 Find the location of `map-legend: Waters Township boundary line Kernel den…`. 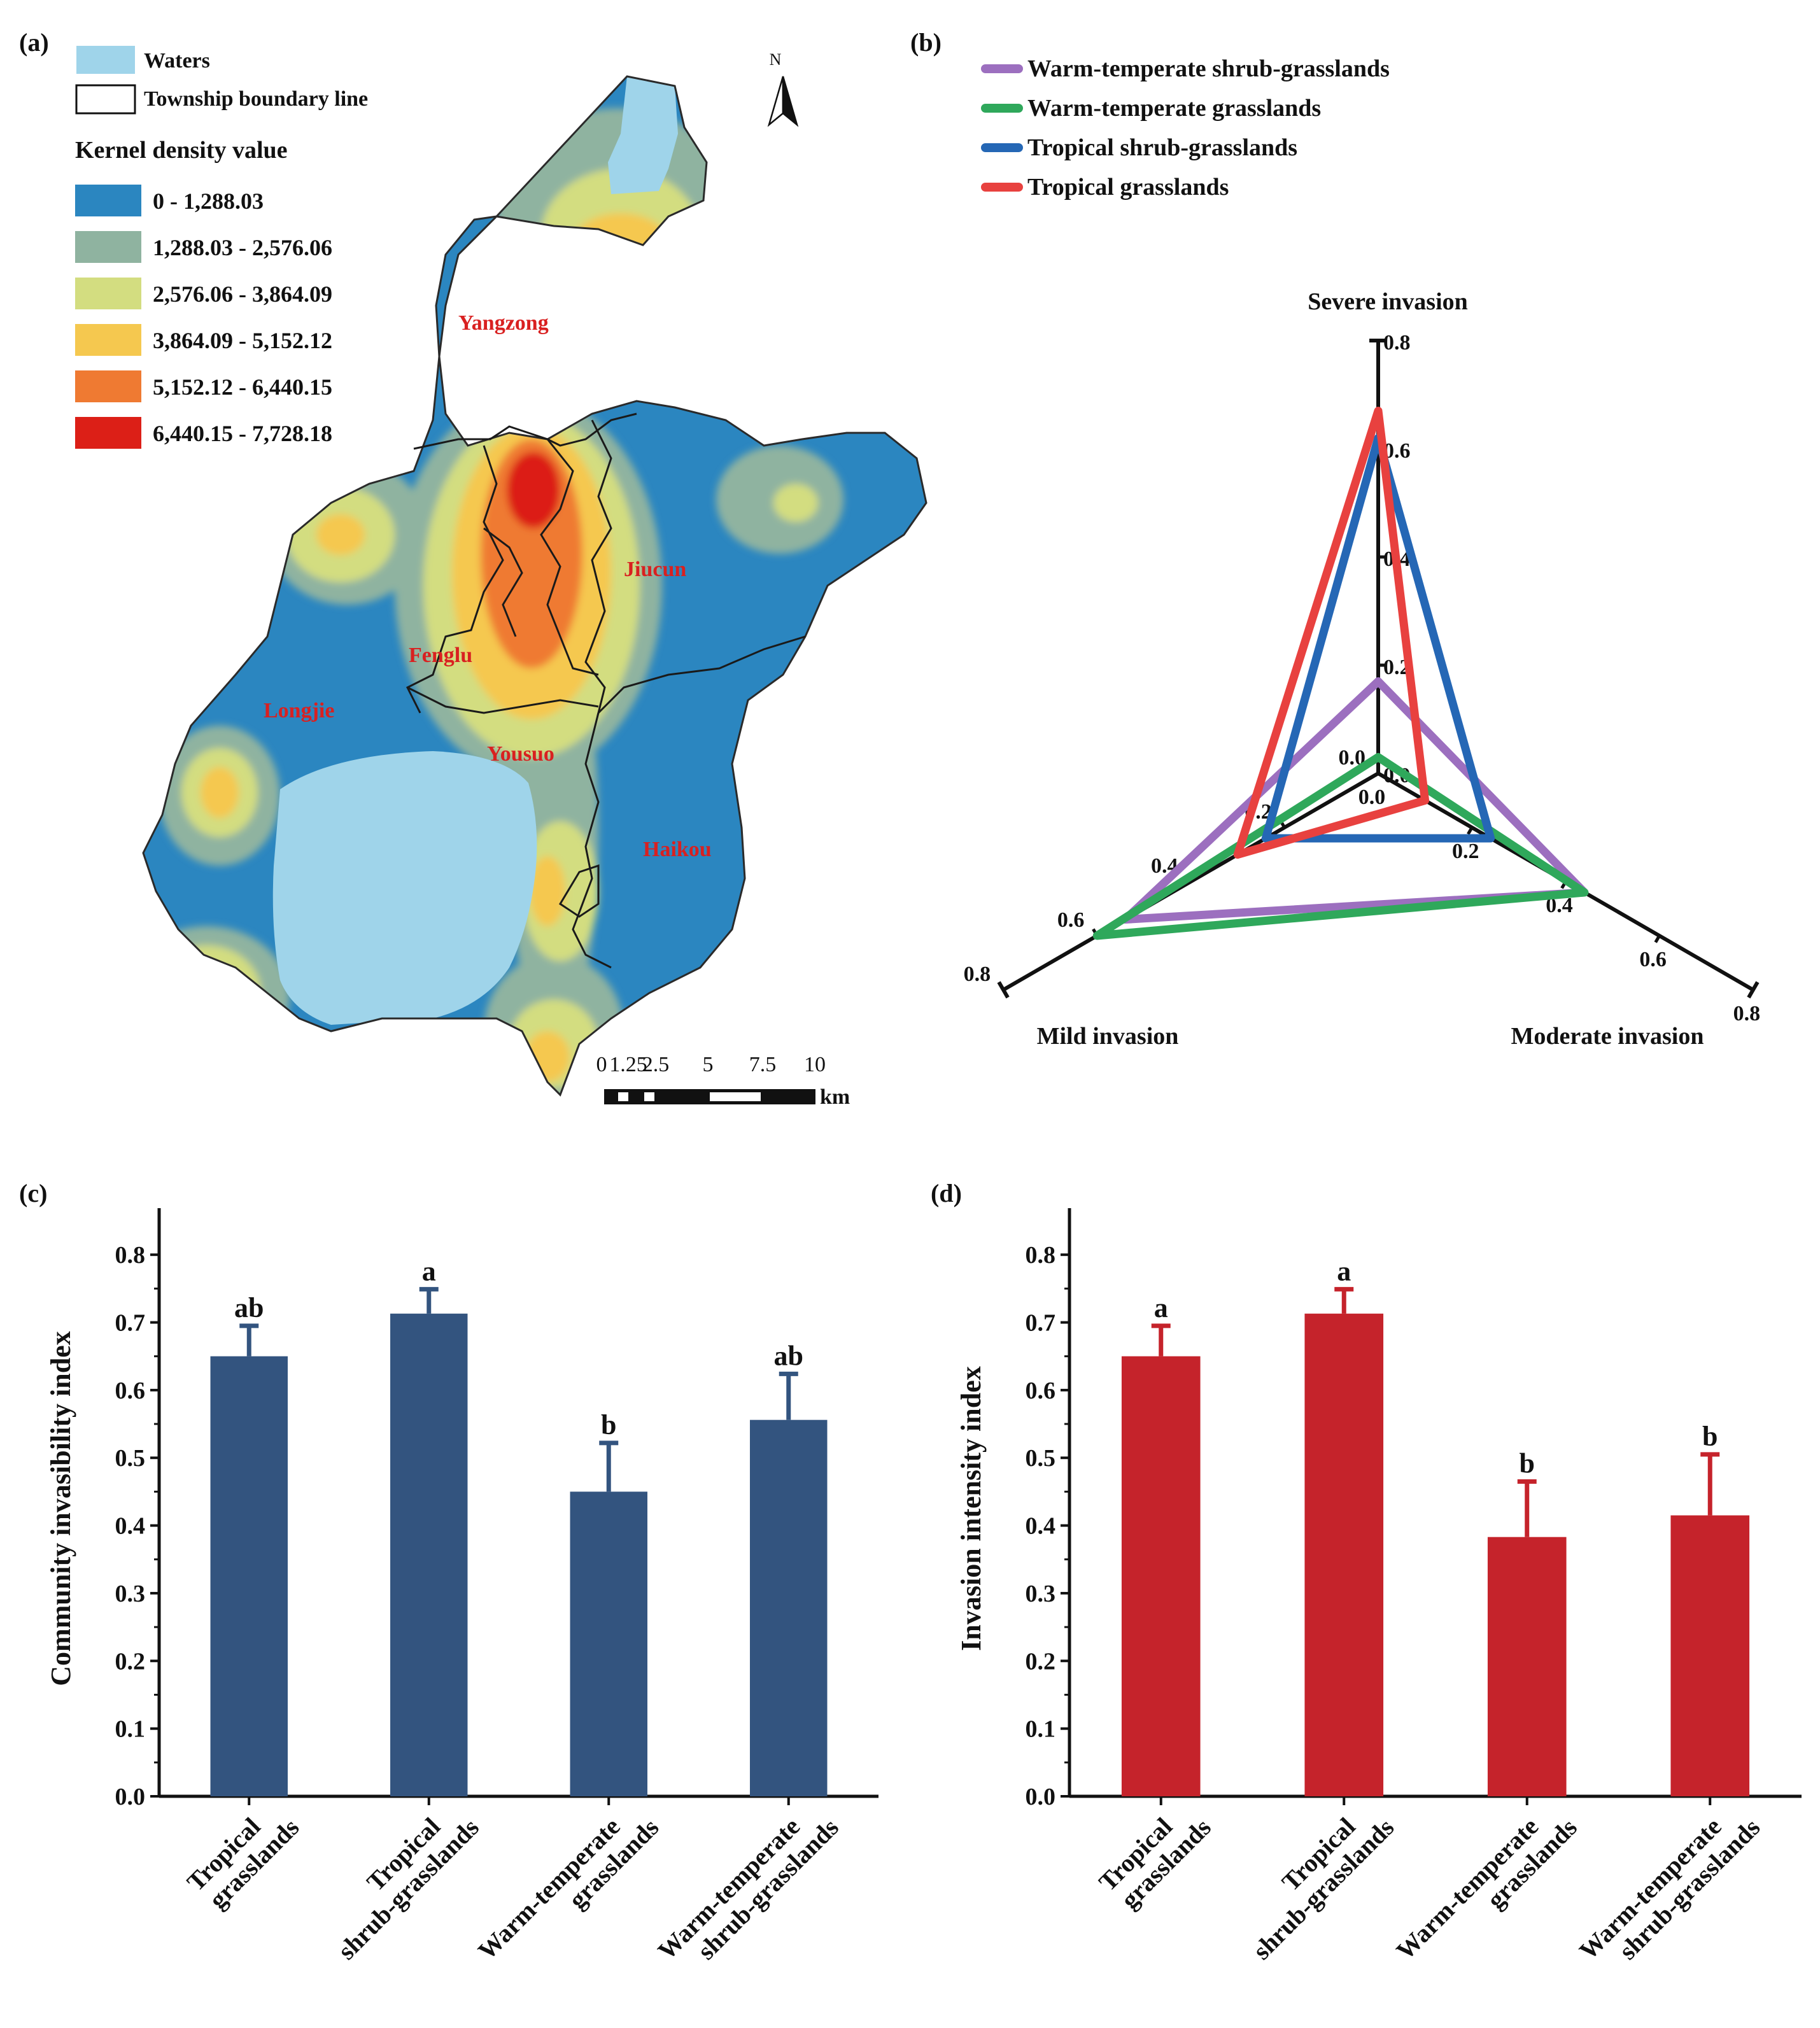

map-legend: Waters Township boundary line Kernel den… is located at coordinates (221, 247).